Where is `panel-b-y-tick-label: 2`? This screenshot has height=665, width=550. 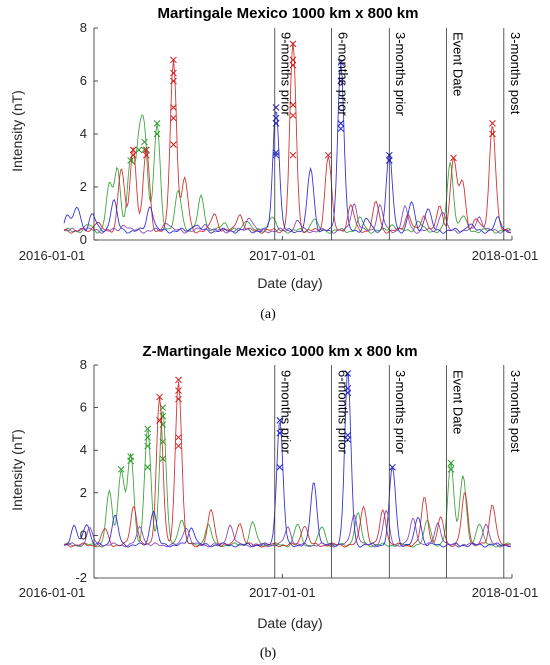
panel-b-y-tick-label: 2 is located at coordinates (83, 492).